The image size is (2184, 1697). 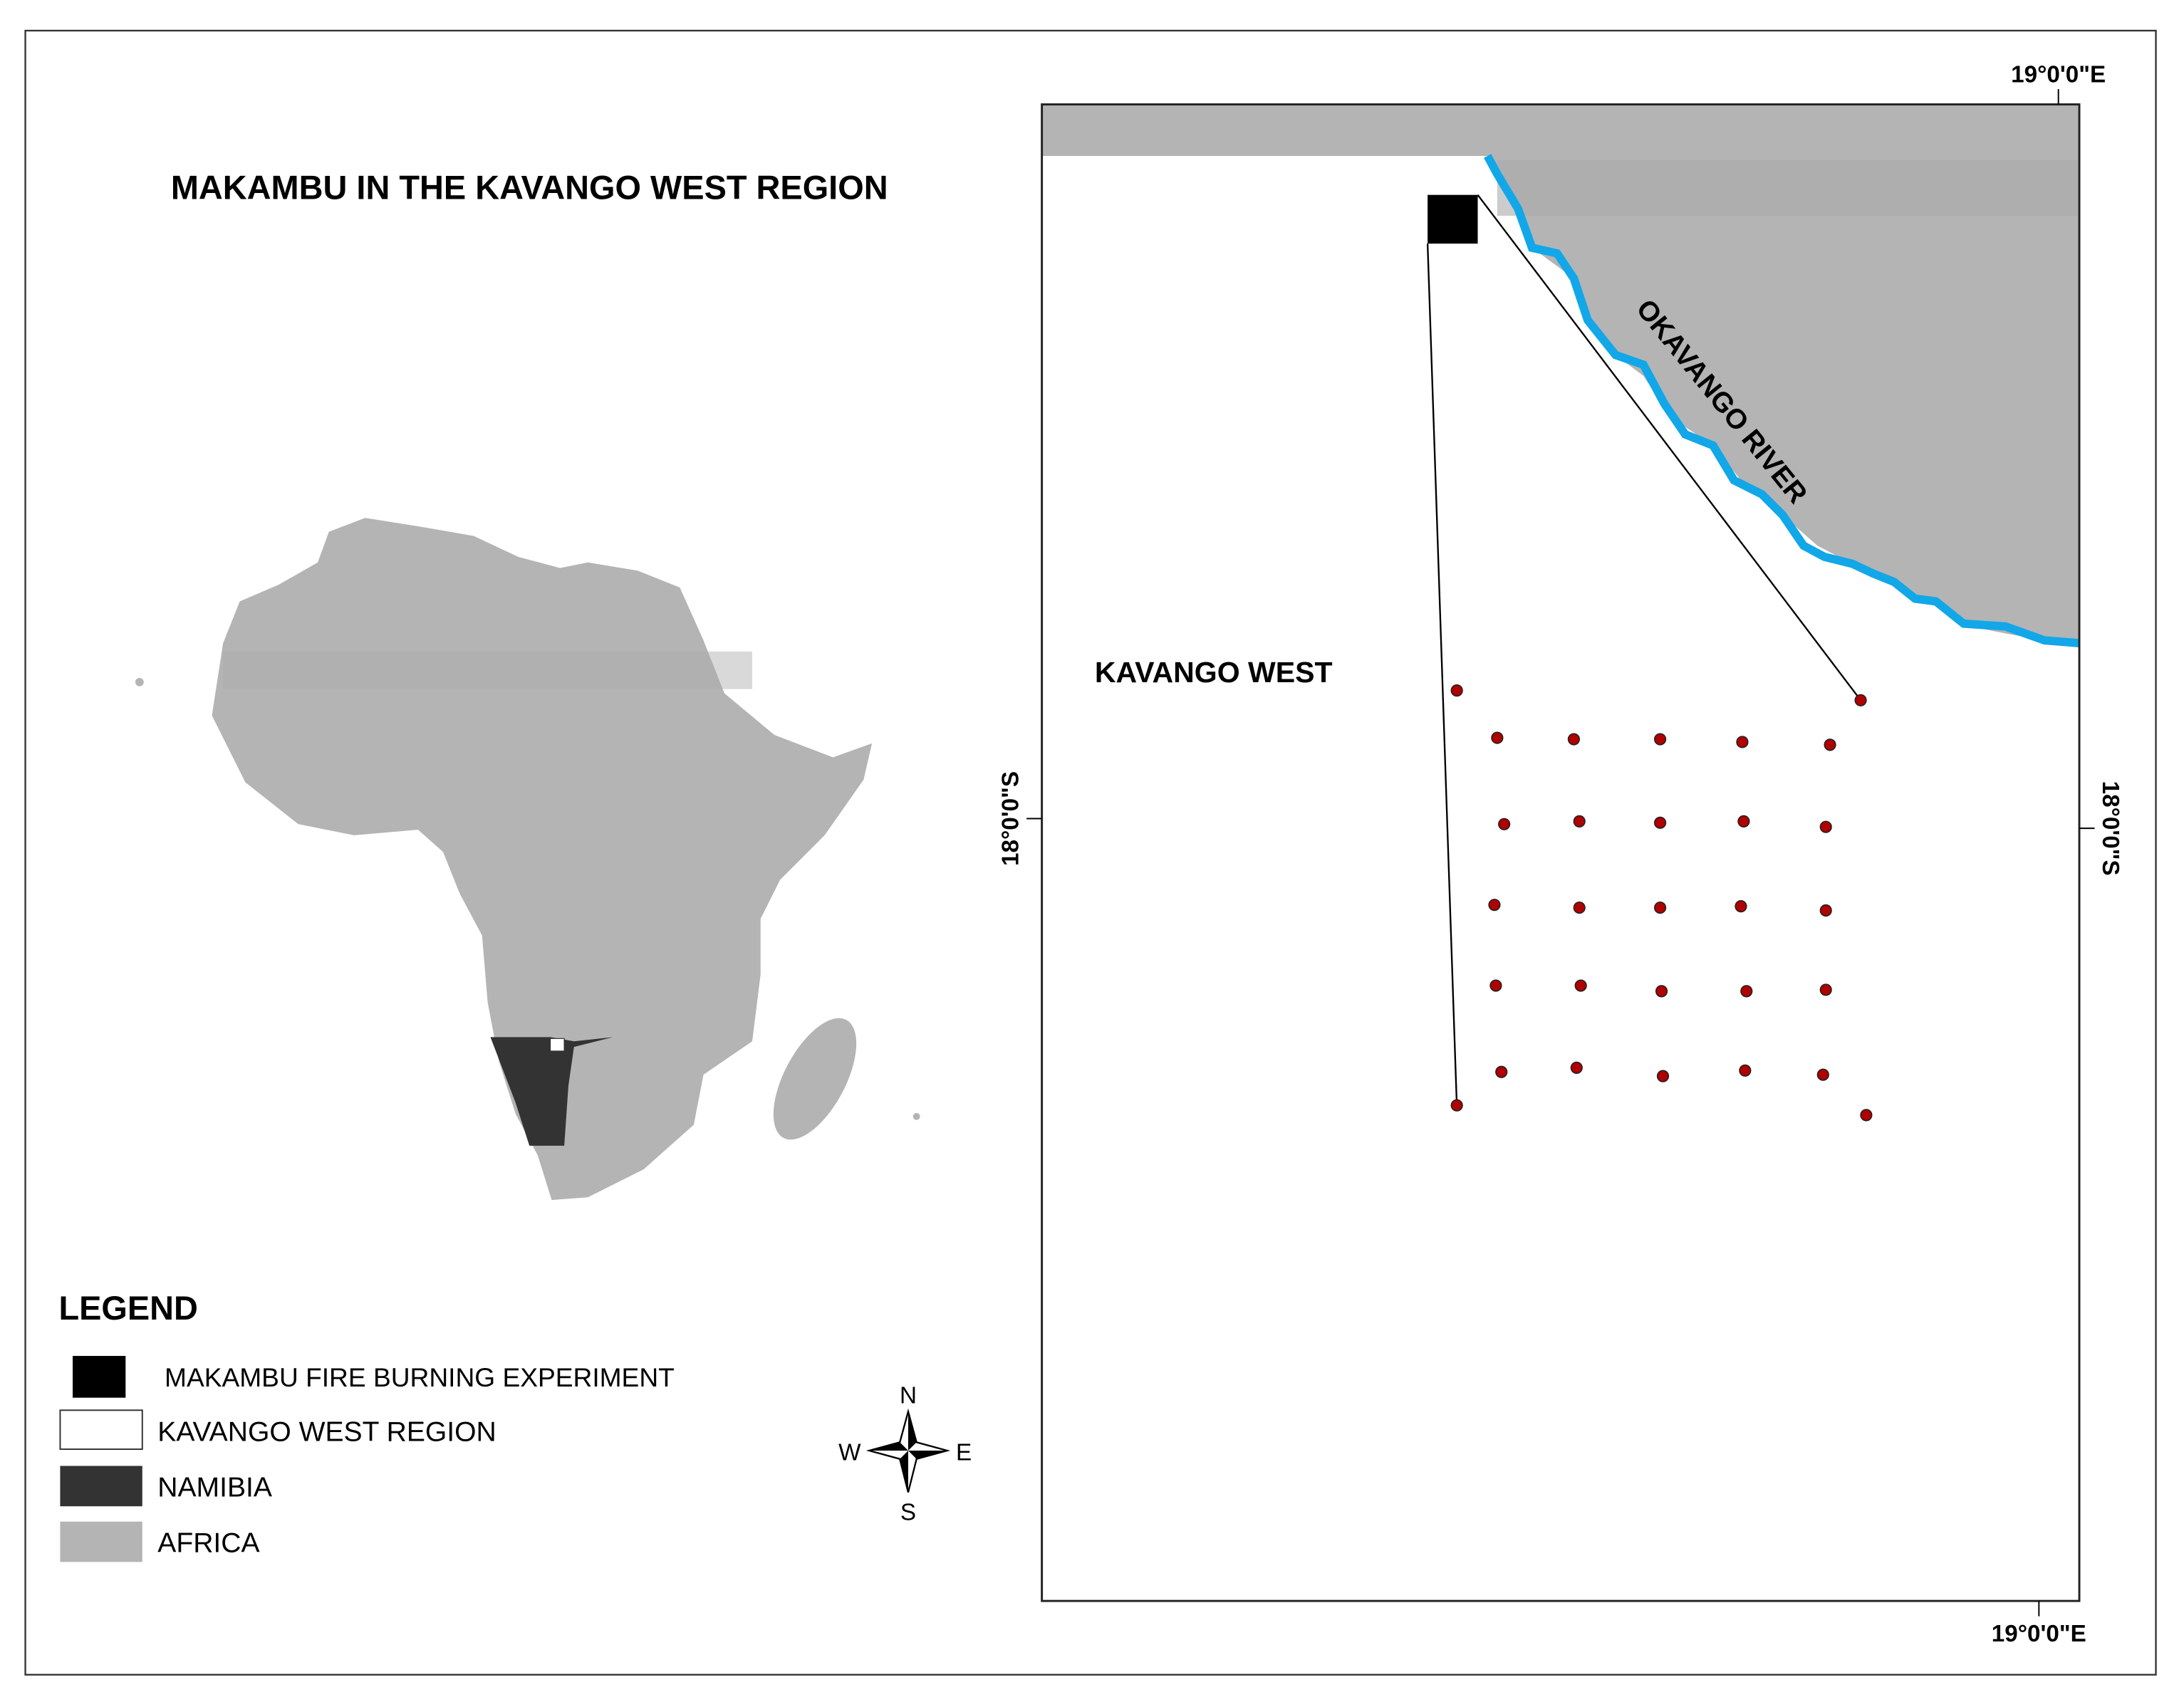 I want to click on compass: N S E W, so click(x=905, y=1455).